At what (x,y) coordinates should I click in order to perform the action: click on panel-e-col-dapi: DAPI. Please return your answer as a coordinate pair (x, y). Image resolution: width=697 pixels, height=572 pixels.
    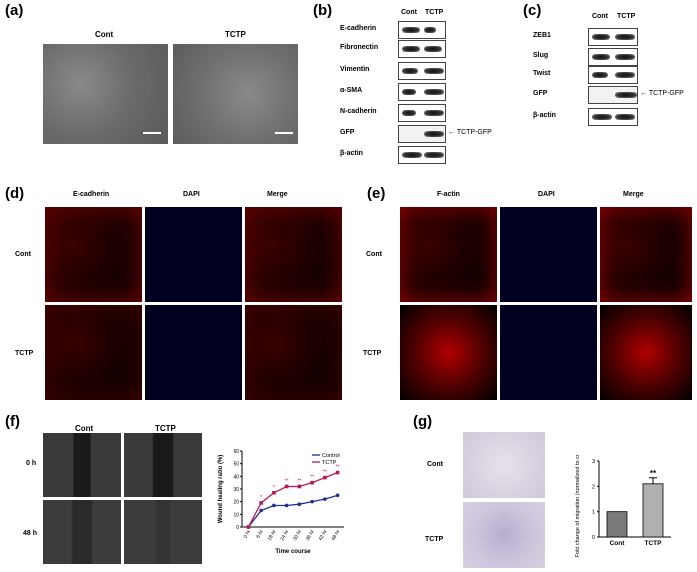
    Looking at the image, I should click on (546, 194).